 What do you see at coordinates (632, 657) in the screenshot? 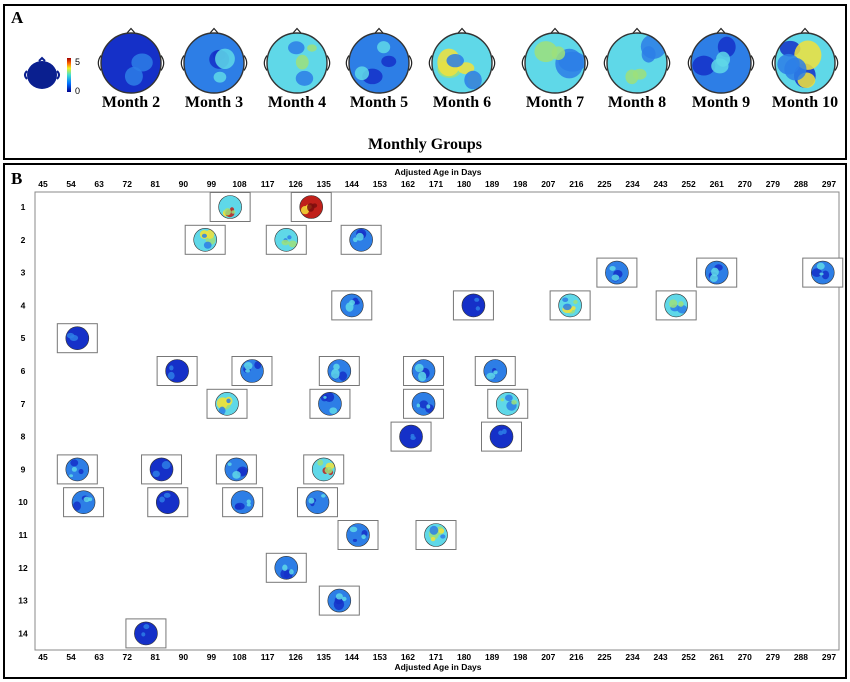
I see `x-tick-bottom: 234` at bounding box center [632, 657].